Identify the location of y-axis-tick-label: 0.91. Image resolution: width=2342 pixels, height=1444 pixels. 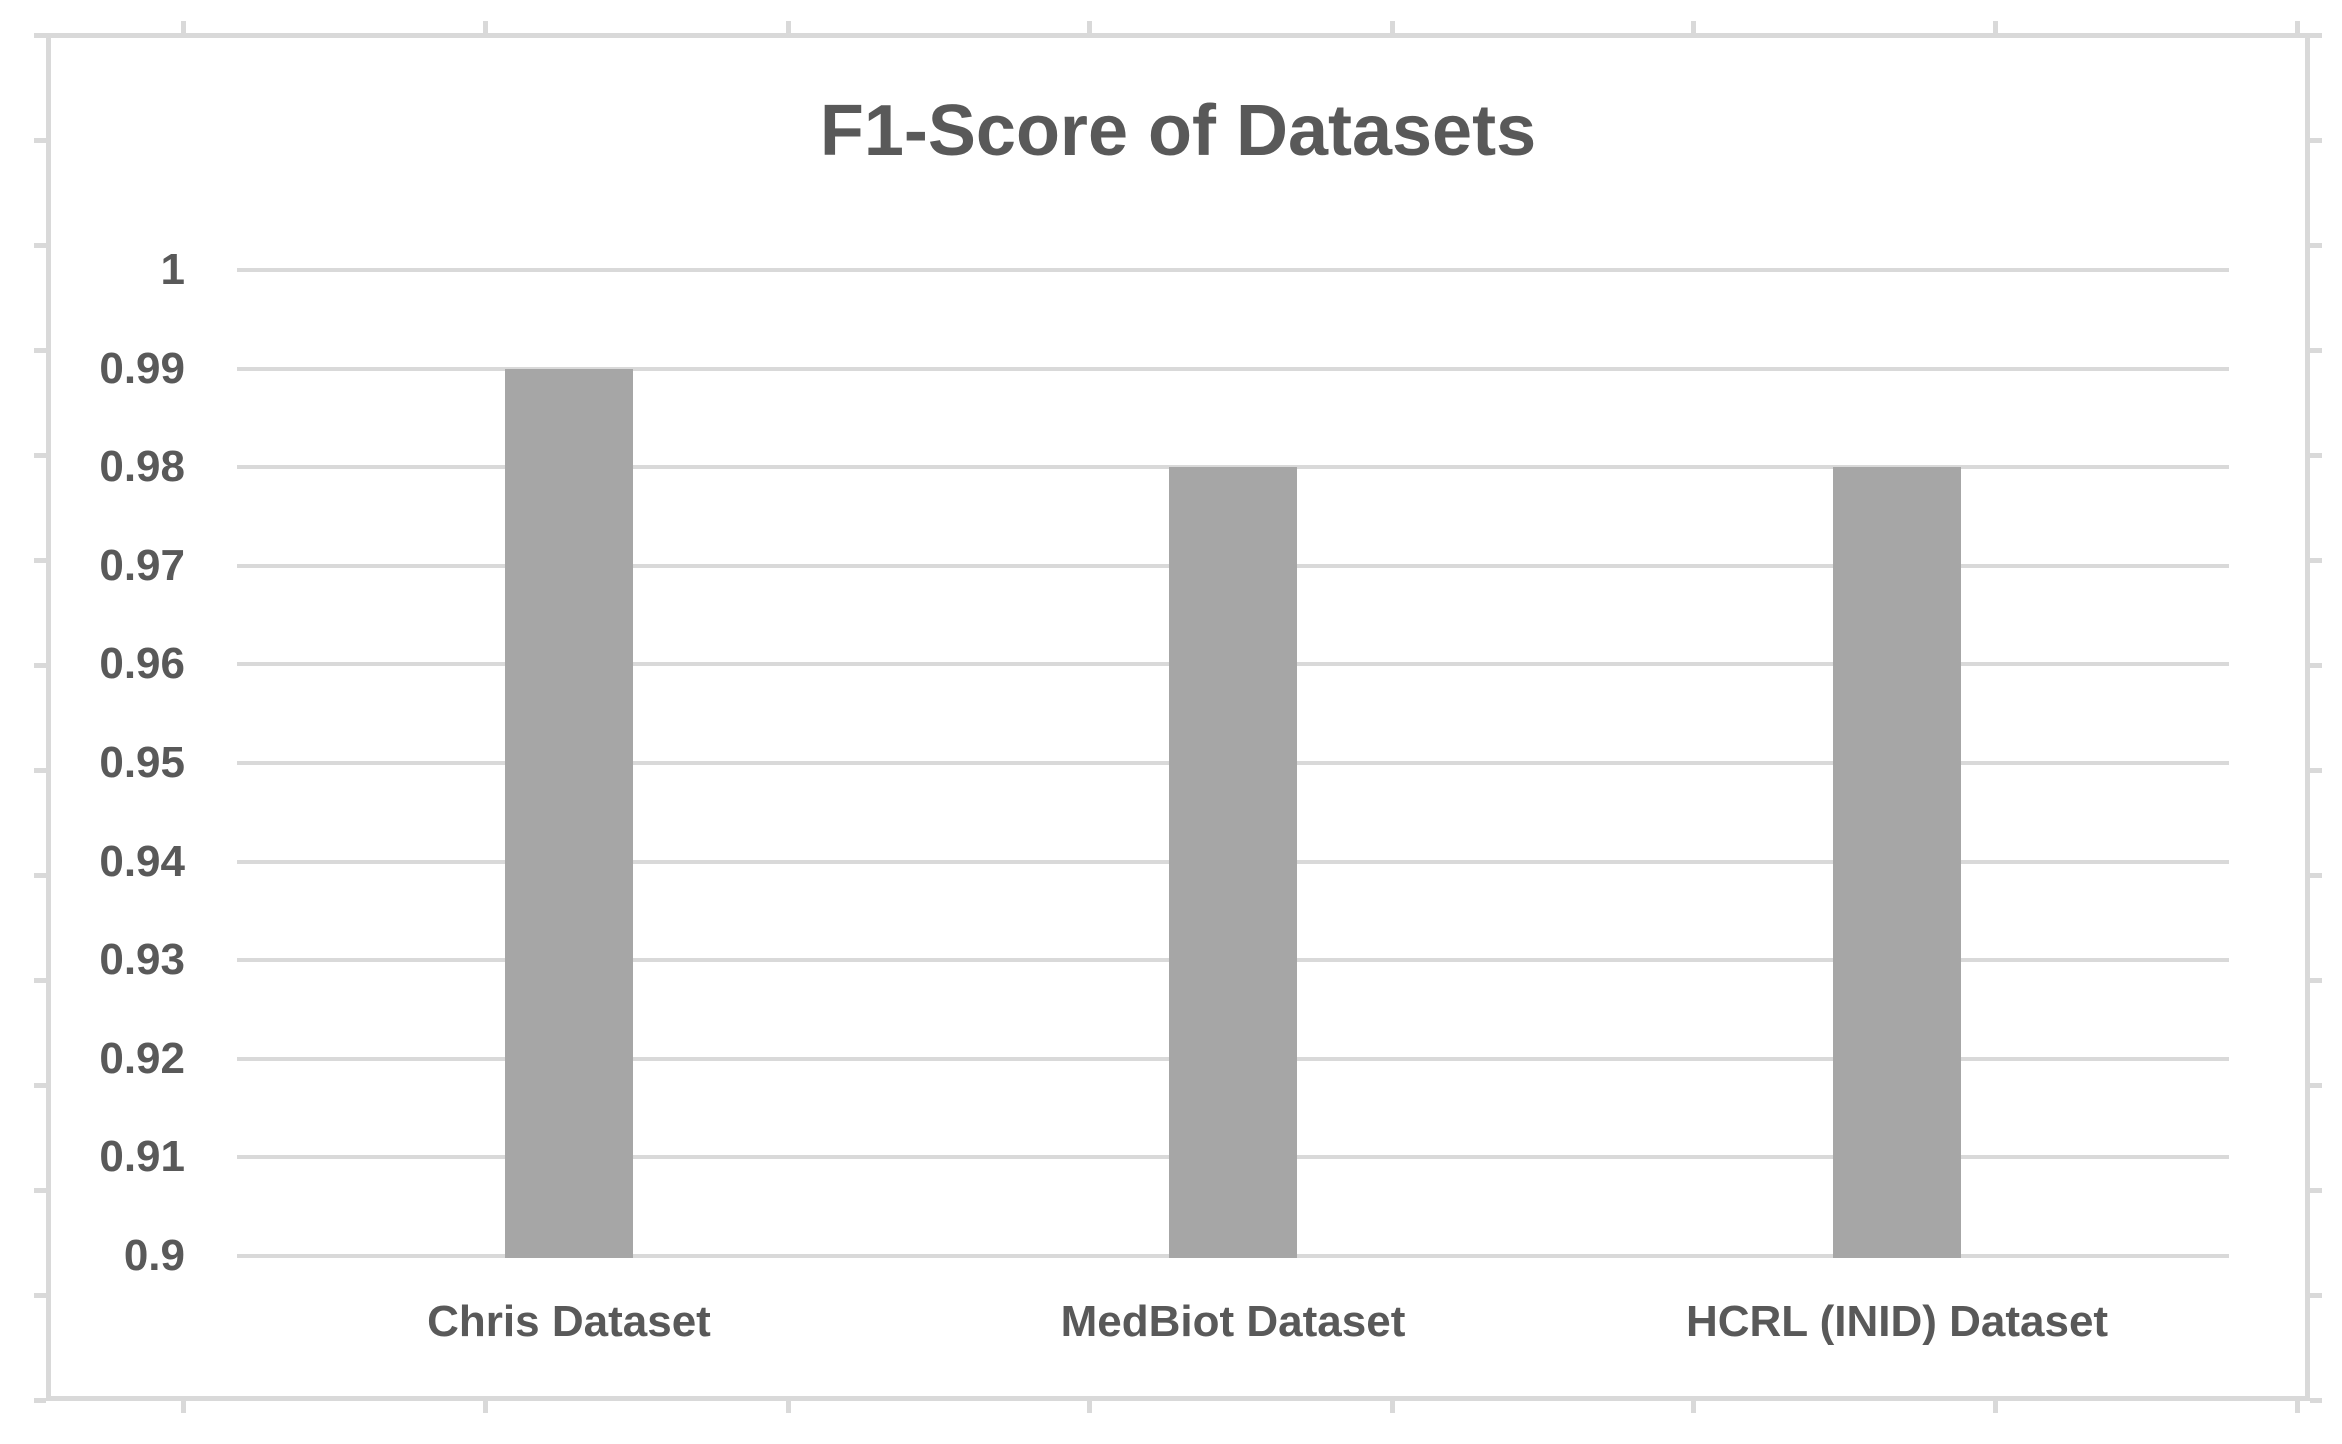
(142, 1157).